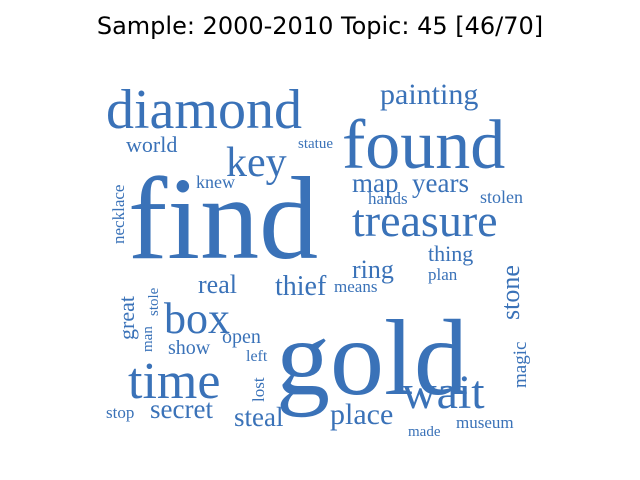 This screenshot has height=480, width=640. I want to click on word-stolen: stolen, so click(501, 197).